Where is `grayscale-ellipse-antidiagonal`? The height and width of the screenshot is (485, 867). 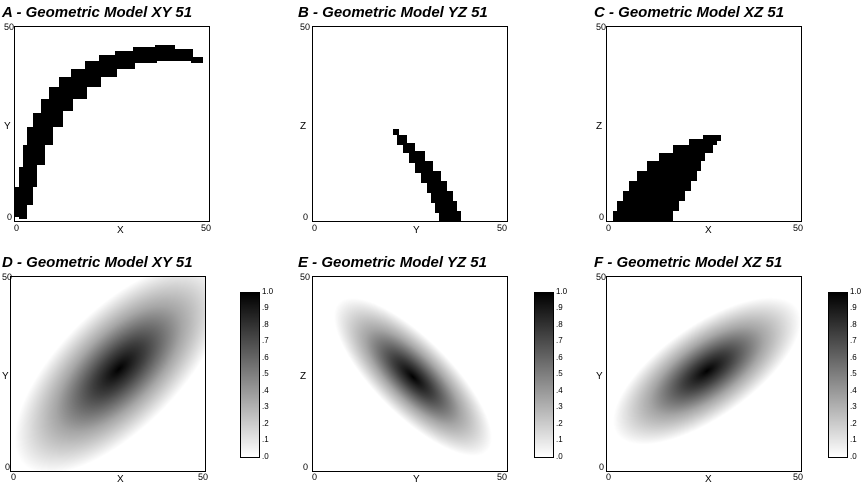 grayscale-ellipse-antidiagonal is located at coordinates (413, 377).